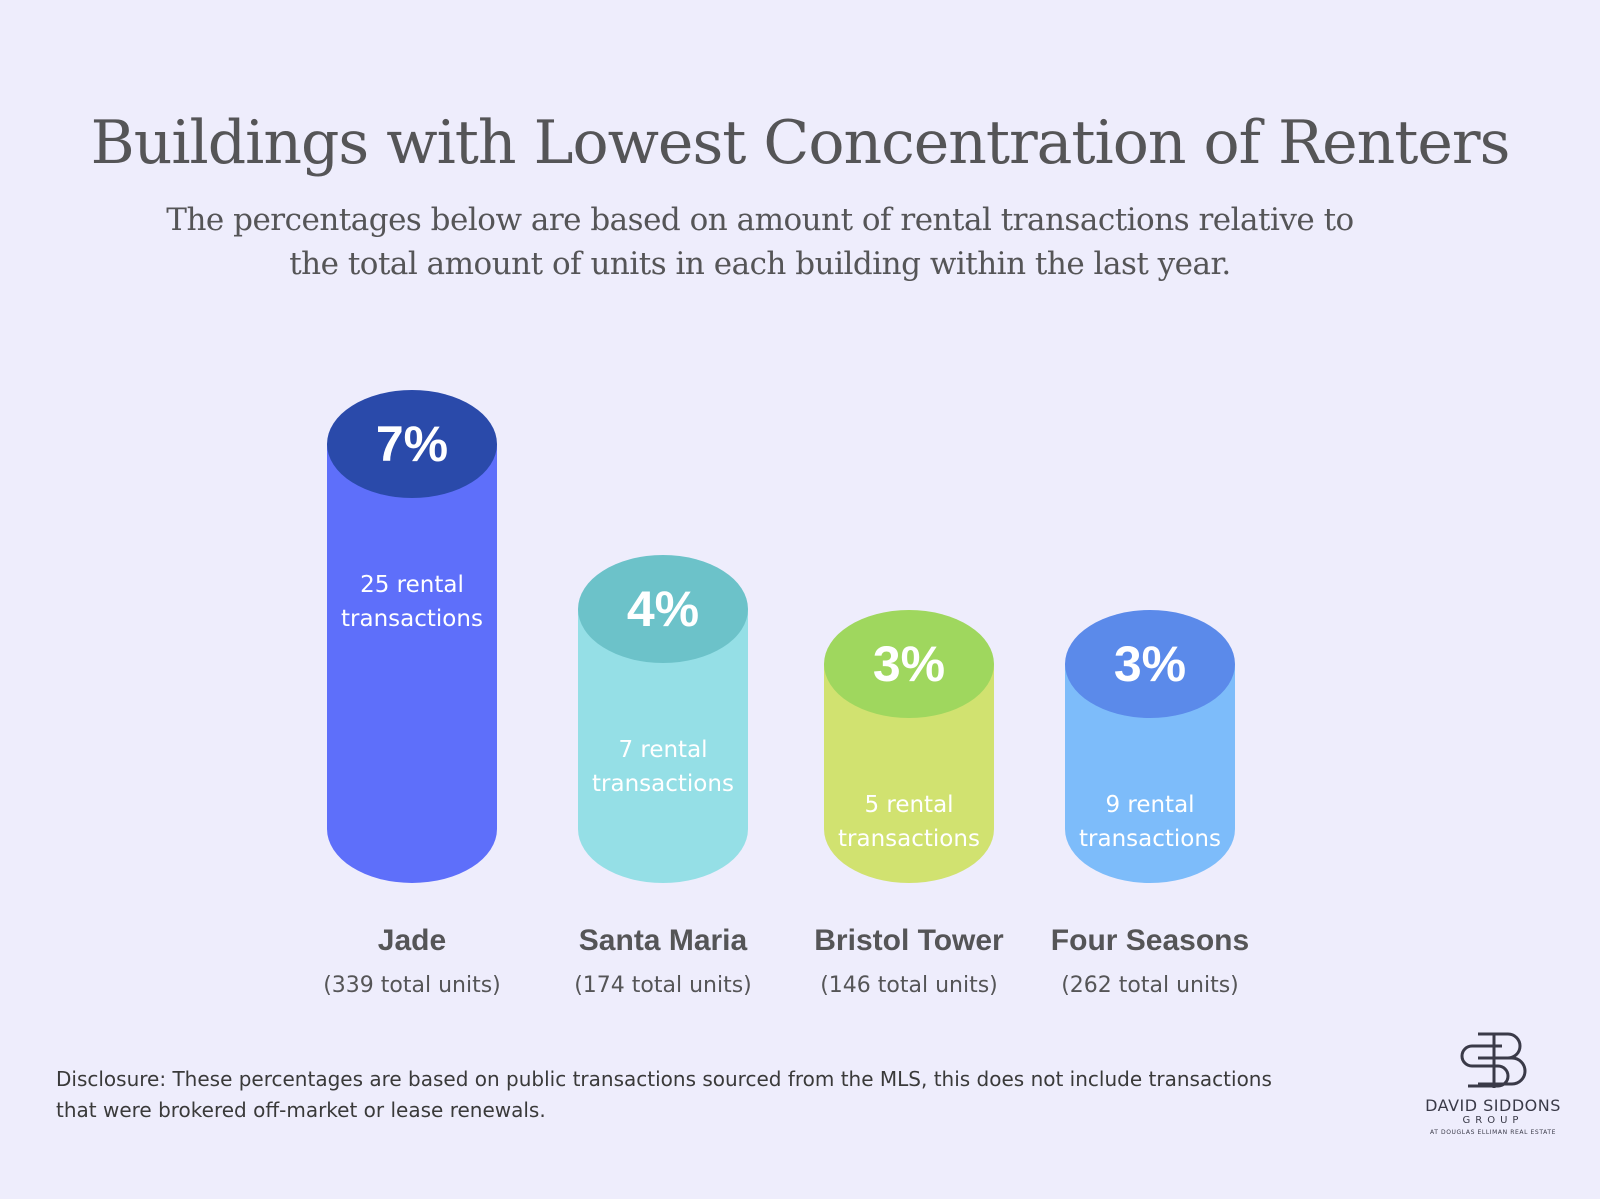 The image size is (1600, 1199). What do you see at coordinates (412, 940) in the screenshot?
I see `category-label-jade: Jade` at bounding box center [412, 940].